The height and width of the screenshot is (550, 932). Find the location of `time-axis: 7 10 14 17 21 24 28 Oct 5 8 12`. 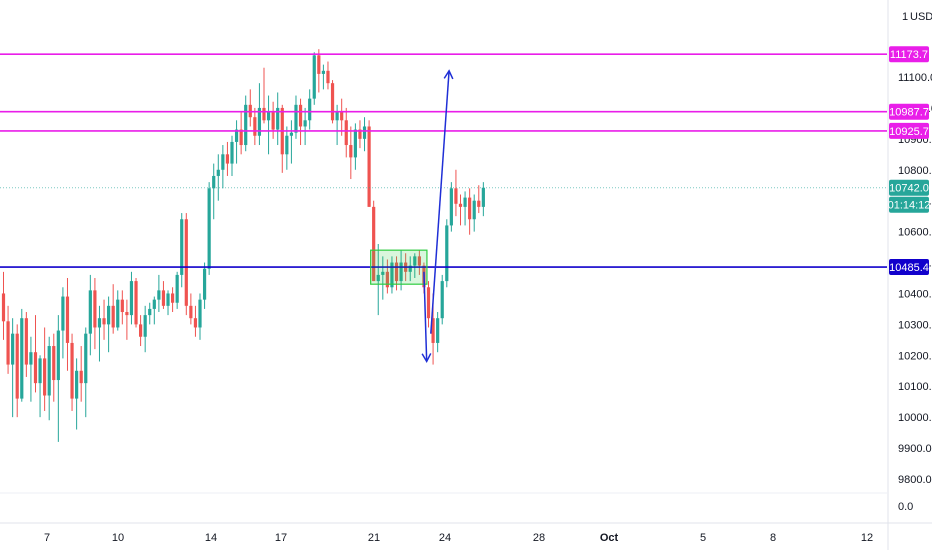

time-axis: 7 10 14 17 21 24 28 Oct 5 8 12 is located at coordinates (466, 533).